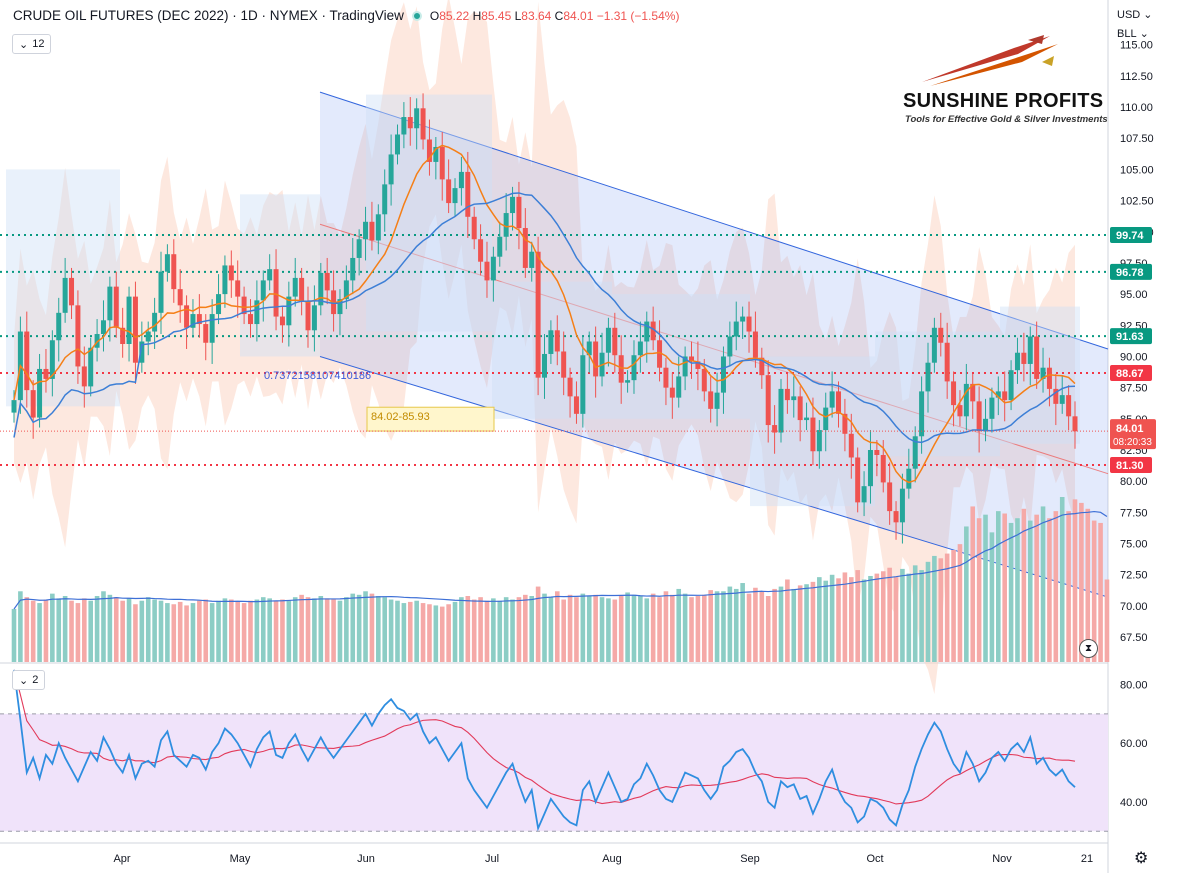 This screenshot has width=1179, height=873. Describe the element at coordinates (1134, 803) in the screenshot. I see `rsi-tick-label: 40.00` at that location.